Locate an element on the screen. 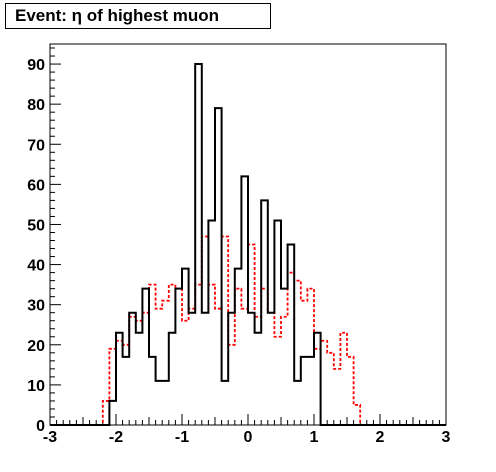  x-tick-label: 1 is located at coordinates (314, 437).